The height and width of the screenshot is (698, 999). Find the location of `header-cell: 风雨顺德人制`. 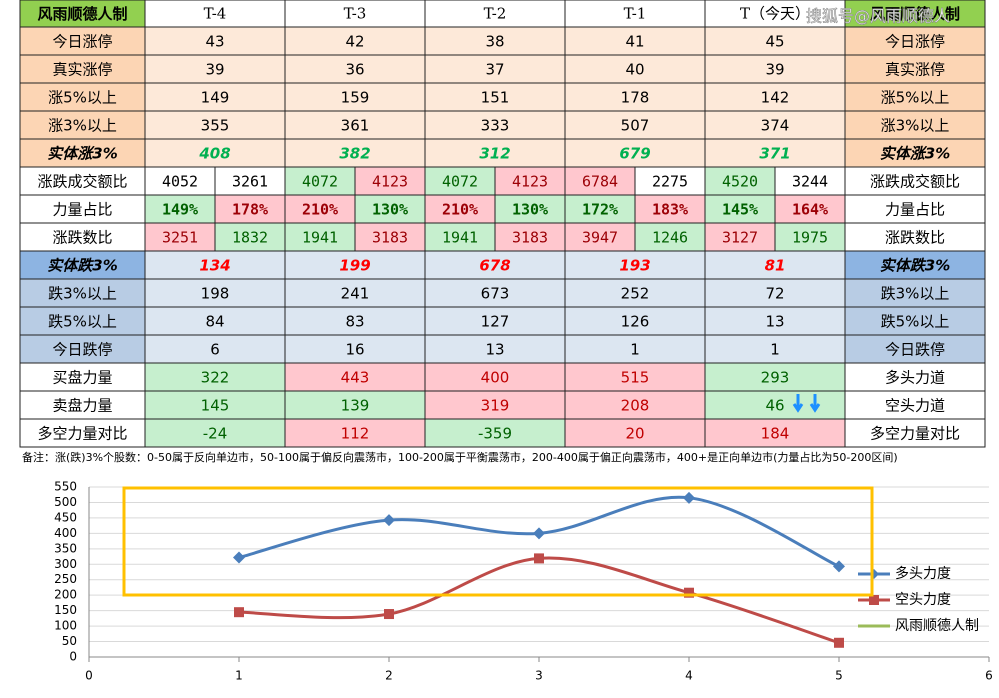

header-cell: 风雨顺德人制 is located at coordinates (915, 14).